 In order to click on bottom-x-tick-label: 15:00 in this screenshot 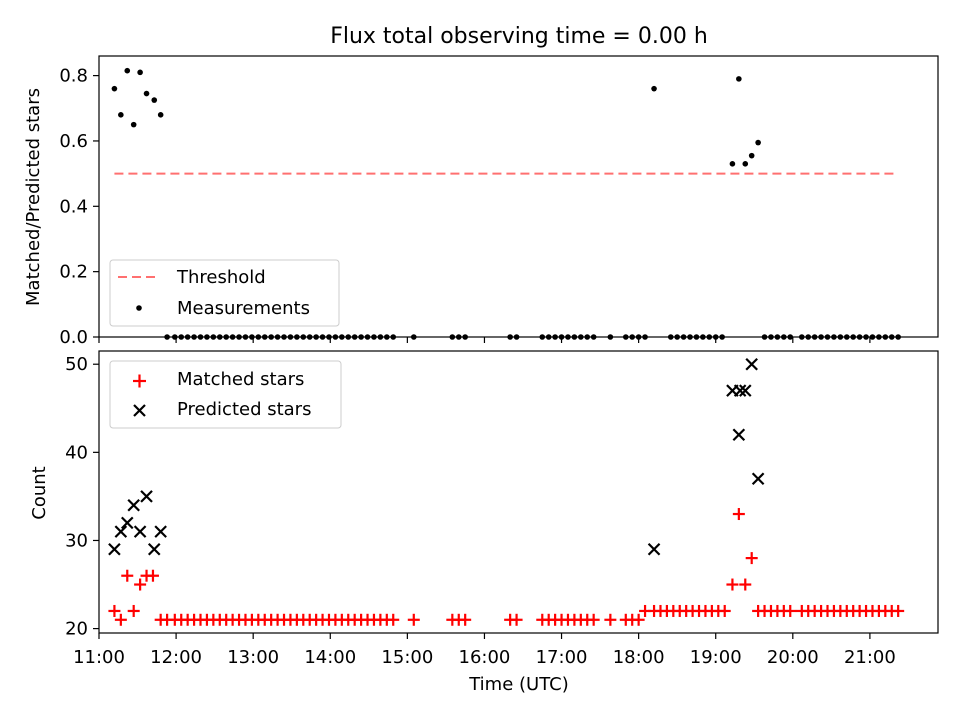, I will do `click(407, 657)`.